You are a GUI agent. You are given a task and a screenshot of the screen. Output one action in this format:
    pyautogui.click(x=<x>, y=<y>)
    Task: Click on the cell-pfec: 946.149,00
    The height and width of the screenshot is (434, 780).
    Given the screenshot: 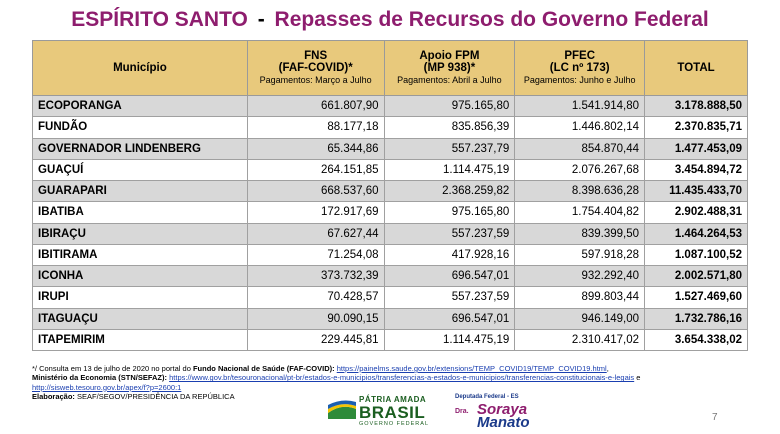 What is the action you would take?
    pyautogui.click(x=580, y=318)
    